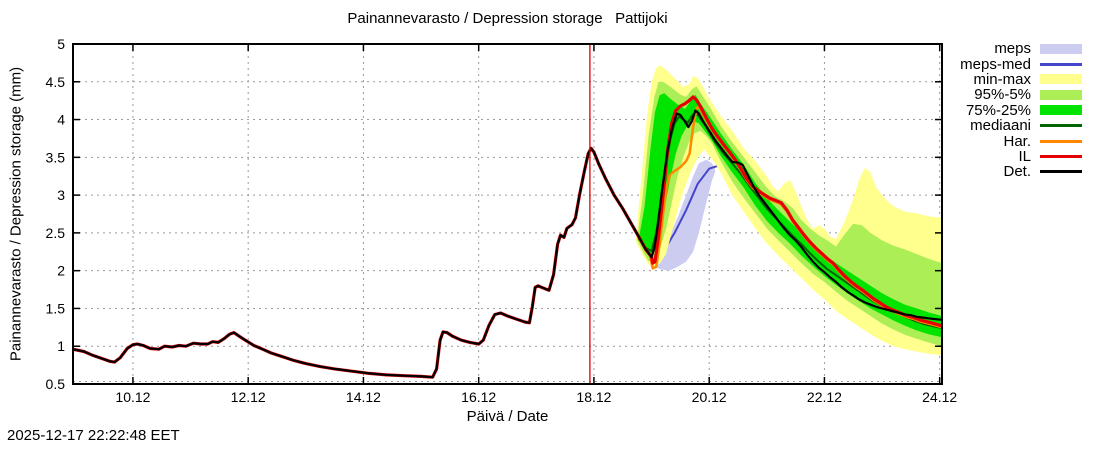 The width and height of the screenshot is (1100, 450). What do you see at coordinates (507, 416) in the screenshot?
I see `x-axis-label: Päivä / Date` at bounding box center [507, 416].